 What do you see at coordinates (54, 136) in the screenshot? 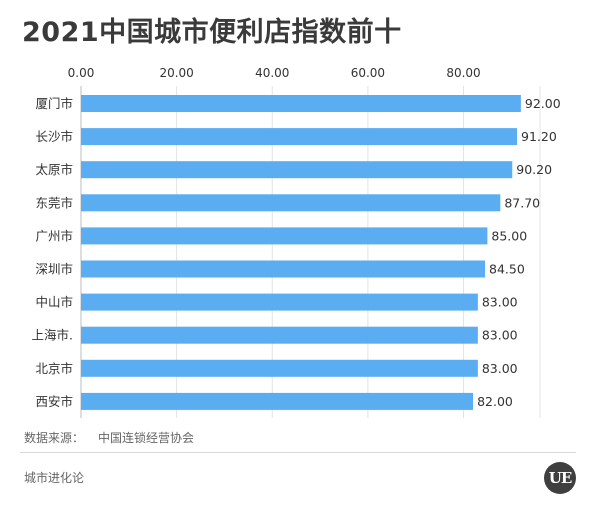
I see `category-label: 长沙市` at bounding box center [54, 136].